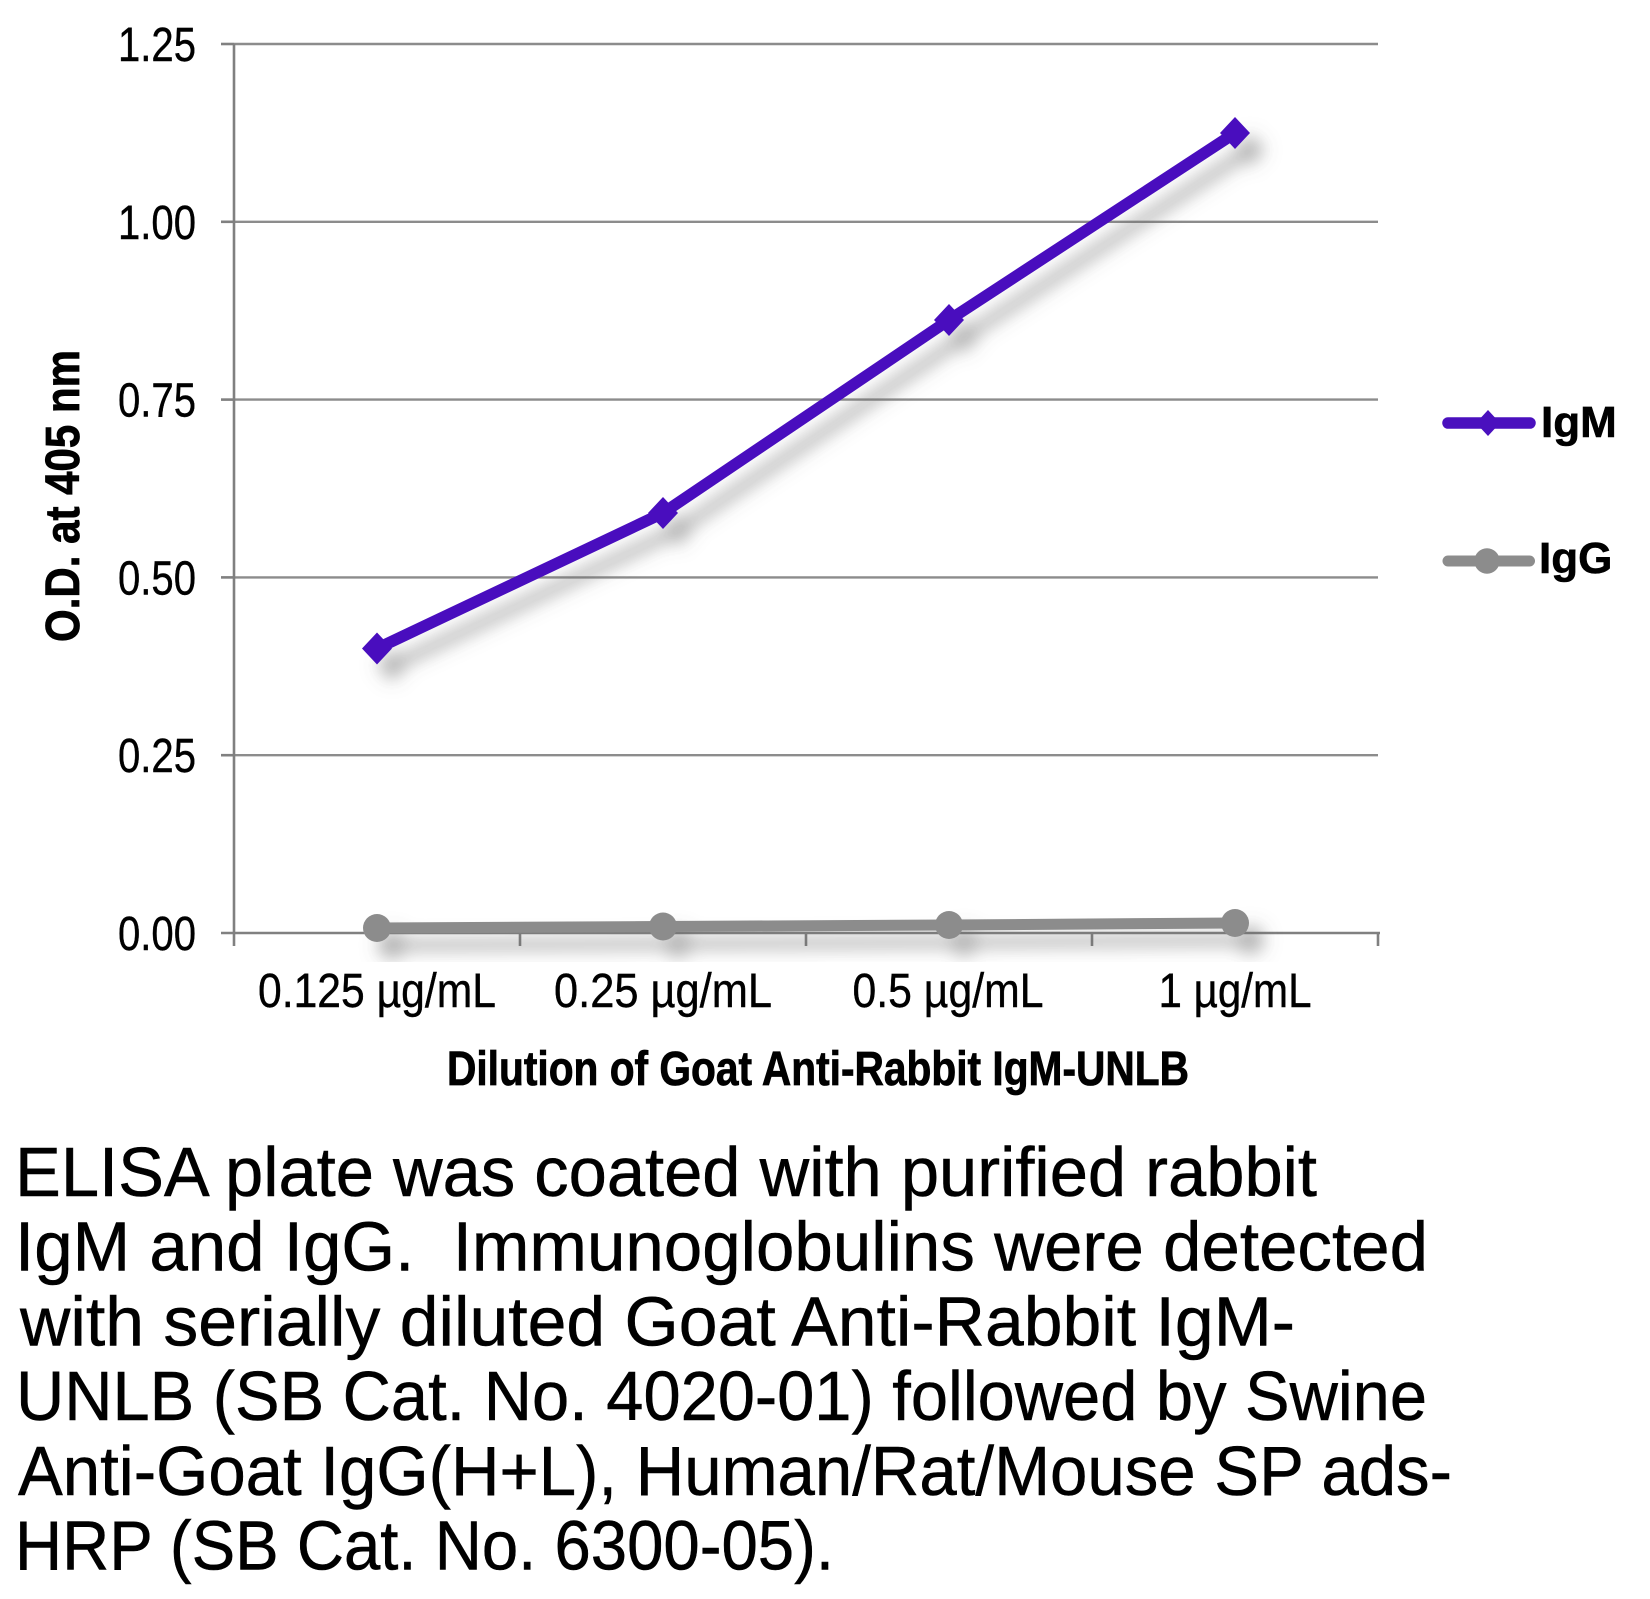 Image resolution: width=1650 pixels, height=1599 pixels. What do you see at coordinates (157, 934) in the screenshot?
I see `svg-text: 0.00` at bounding box center [157, 934].